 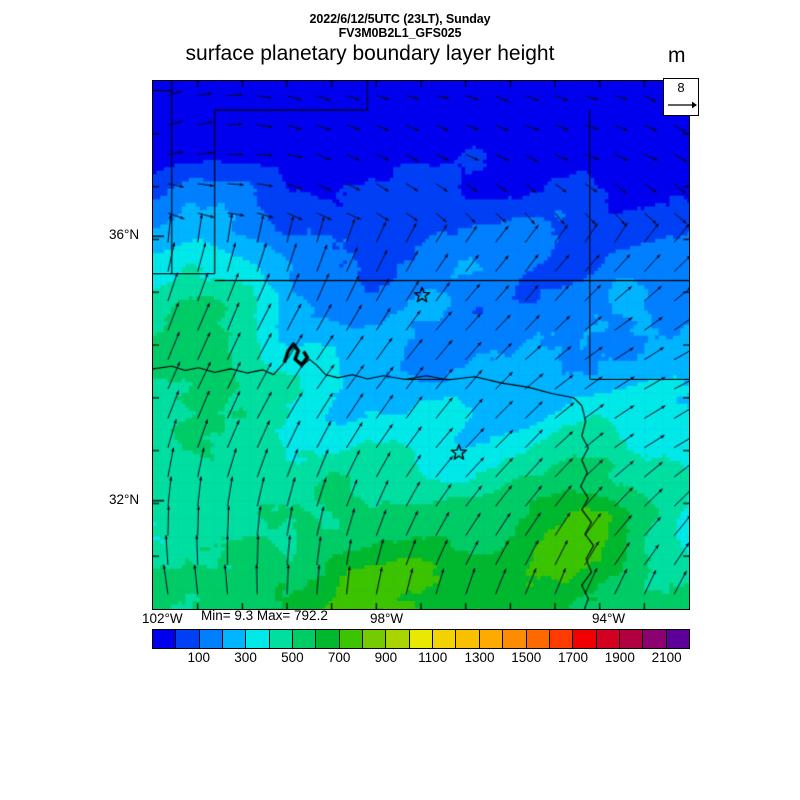 What do you see at coordinates (681, 87) in the screenshot?
I see `wind-key-value: 8` at bounding box center [681, 87].